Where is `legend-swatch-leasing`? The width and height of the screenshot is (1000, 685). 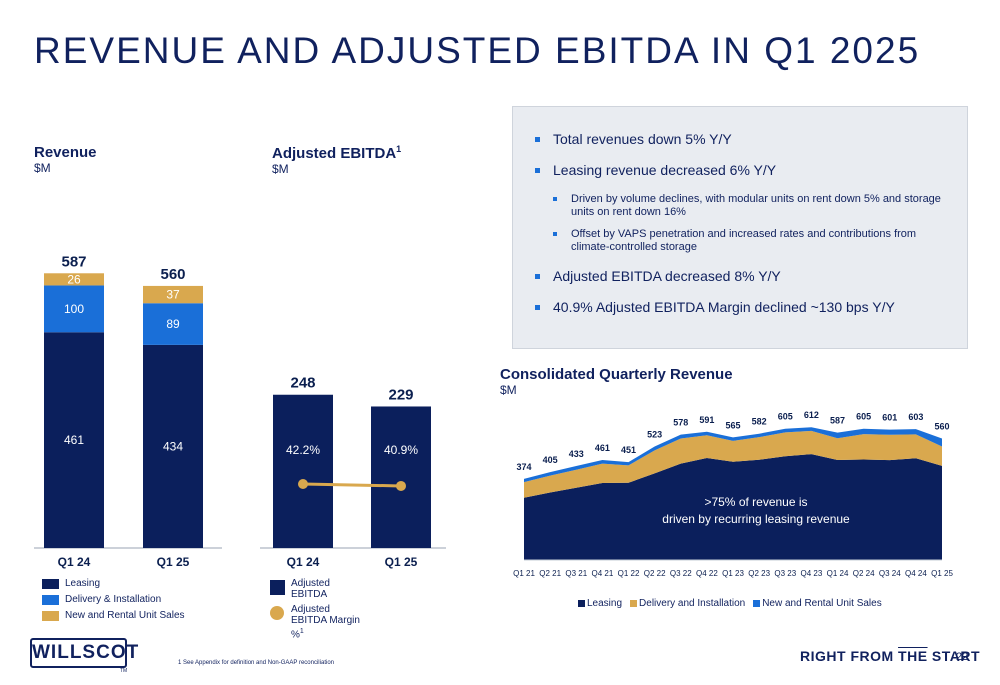
legend-swatch-leasing is located at coordinates (50, 583).